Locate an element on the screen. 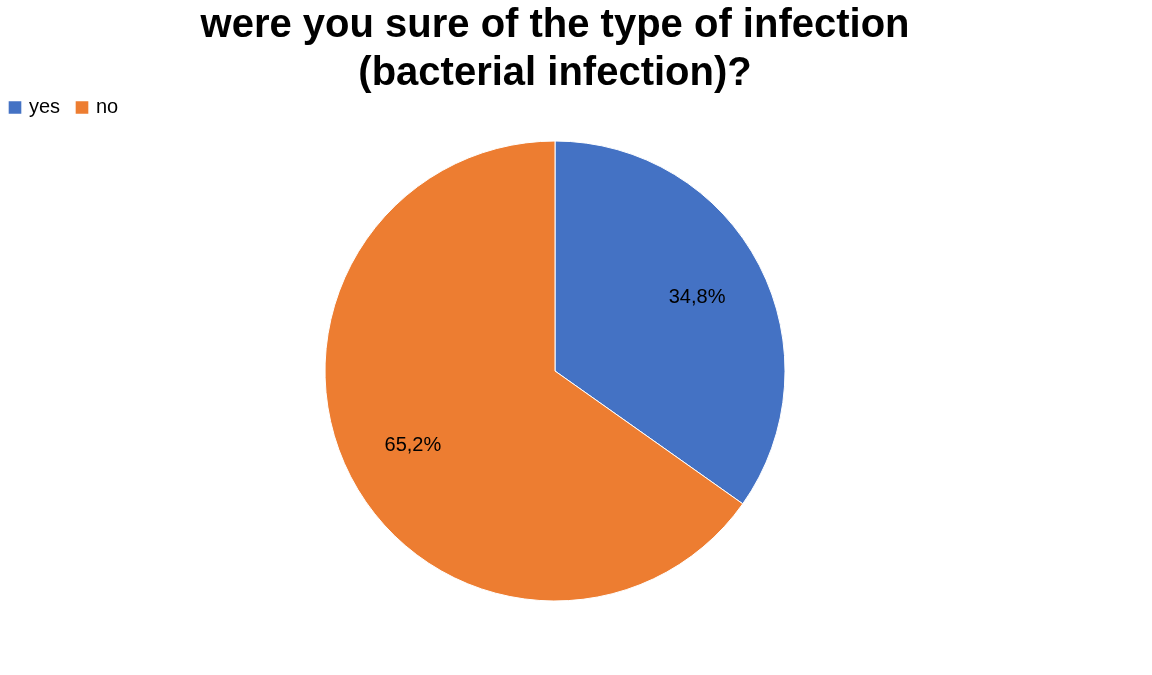 This screenshot has height=675, width=1152. legend-label: no is located at coordinates (107, 106).